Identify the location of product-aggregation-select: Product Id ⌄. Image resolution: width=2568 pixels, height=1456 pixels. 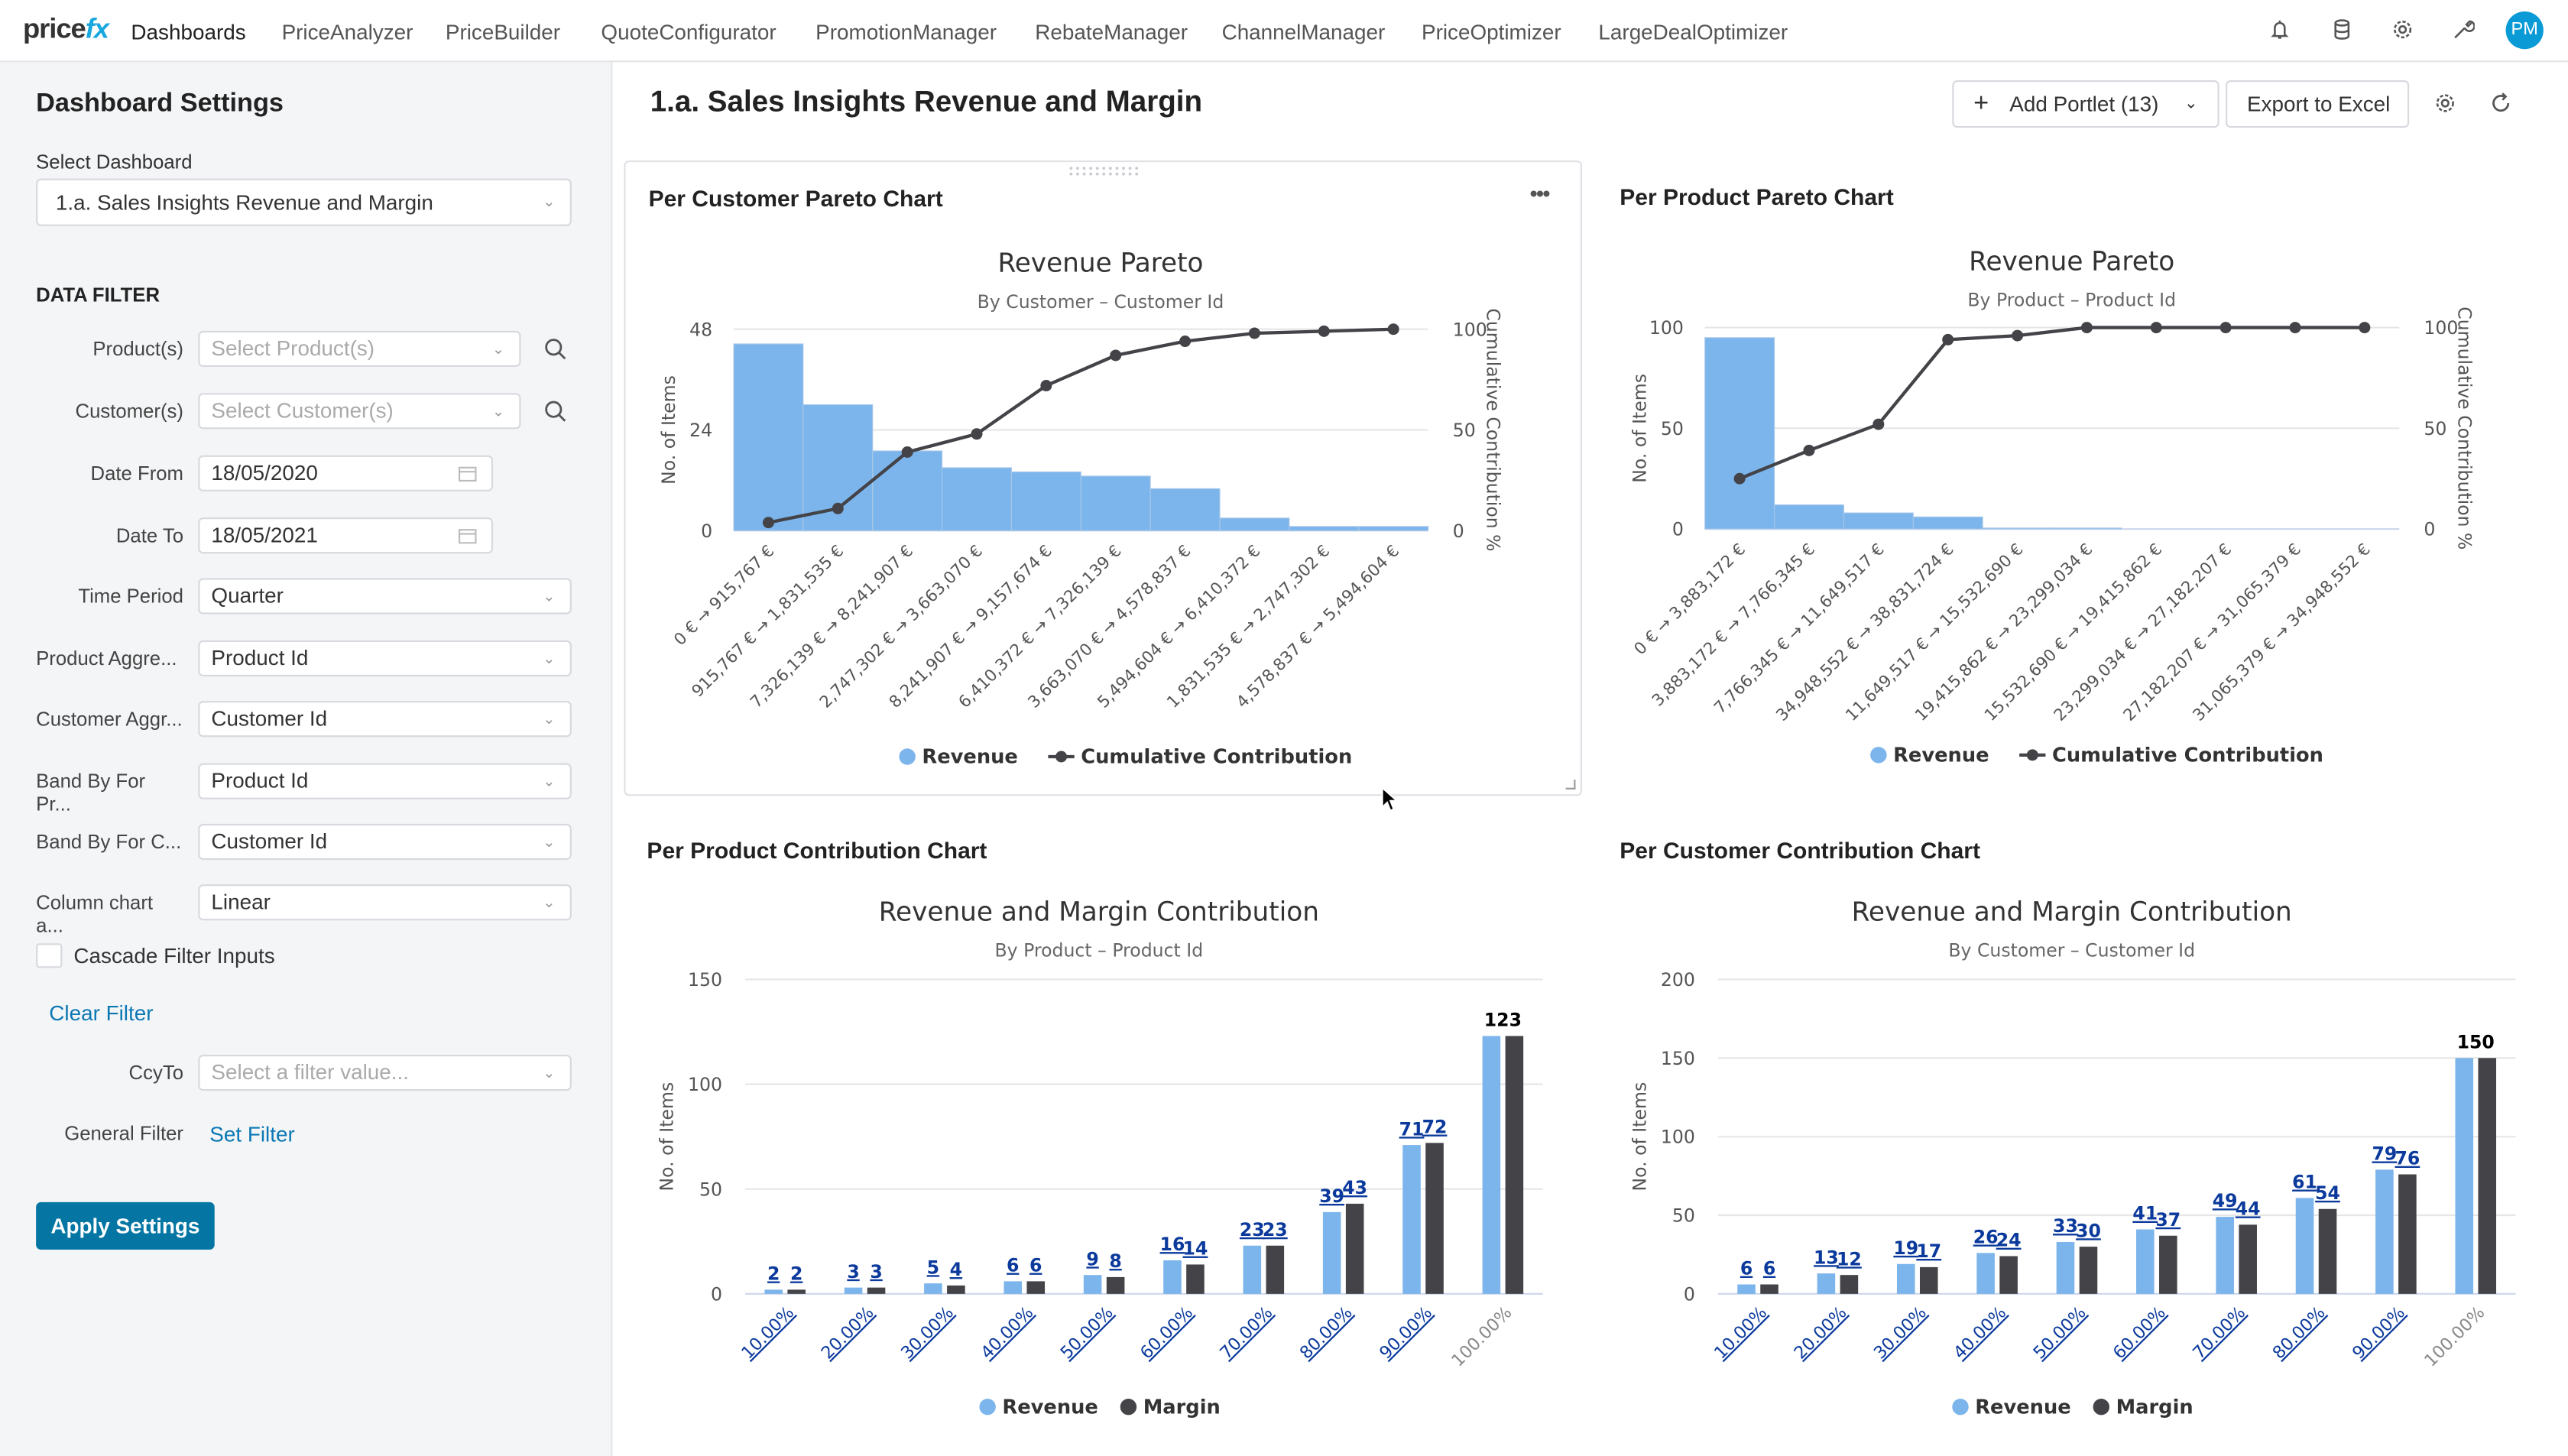
(385, 658).